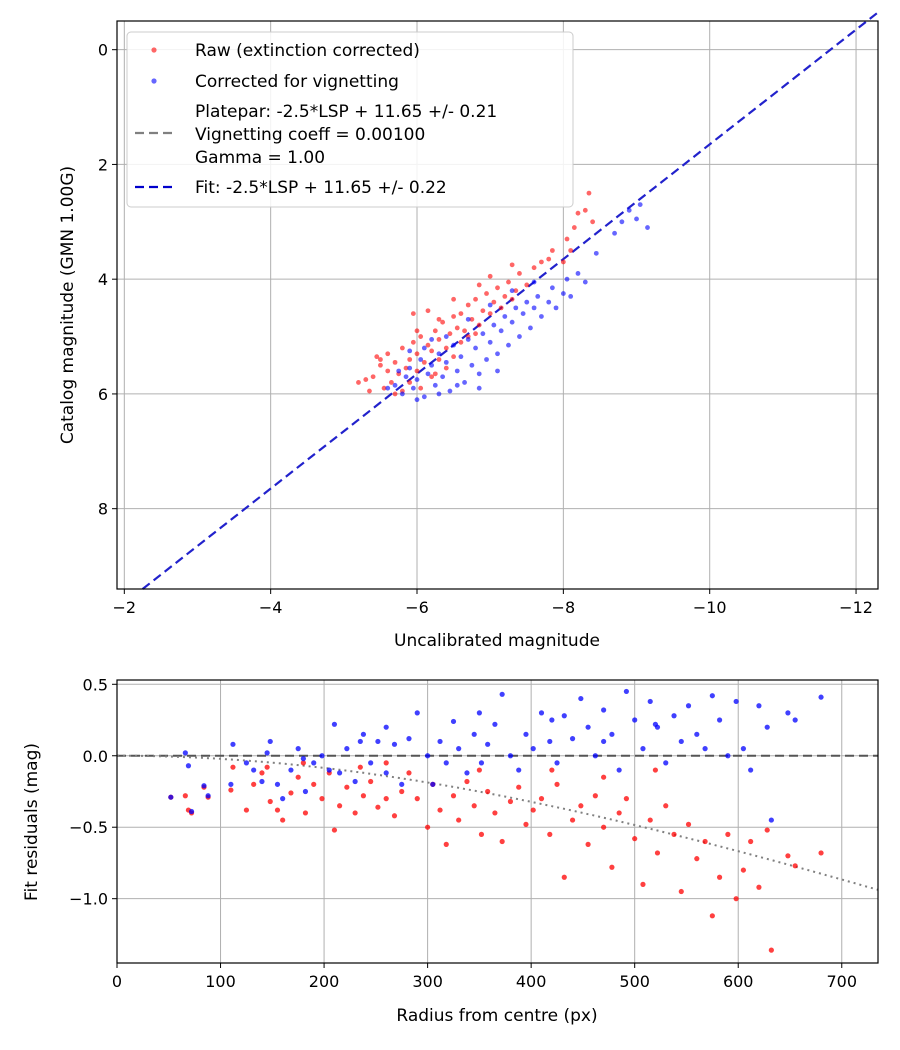  Describe the element at coordinates (32, 822) in the screenshot. I see `bottom-ylabel: Fit residuals (mag)` at that location.